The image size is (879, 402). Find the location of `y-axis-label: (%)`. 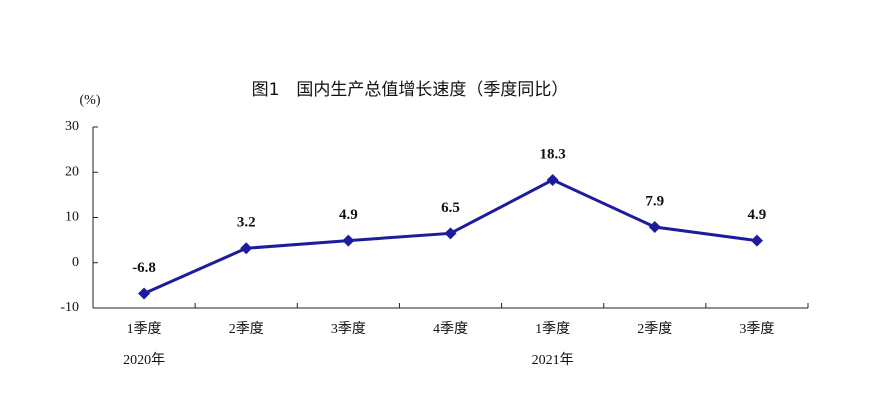

y-axis-label: (%) is located at coordinates (90, 100).